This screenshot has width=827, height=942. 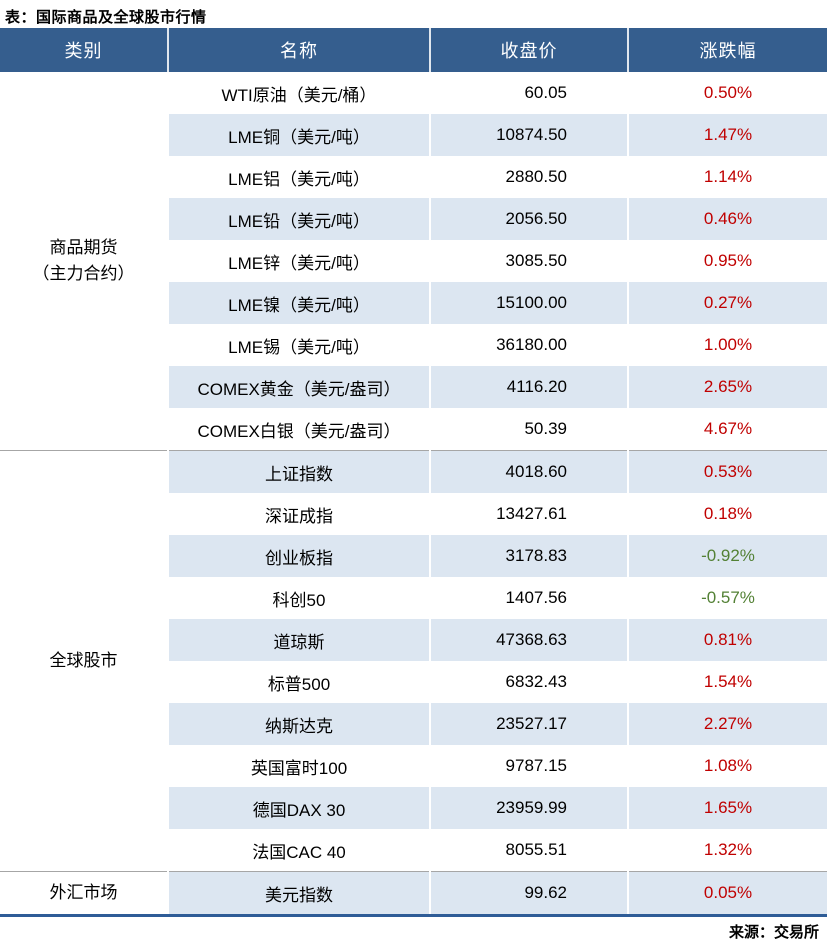 What do you see at coordinates (84, 50) in the screenshot?
I see `column-header-category: 类别` at bounding box center [84, 50].